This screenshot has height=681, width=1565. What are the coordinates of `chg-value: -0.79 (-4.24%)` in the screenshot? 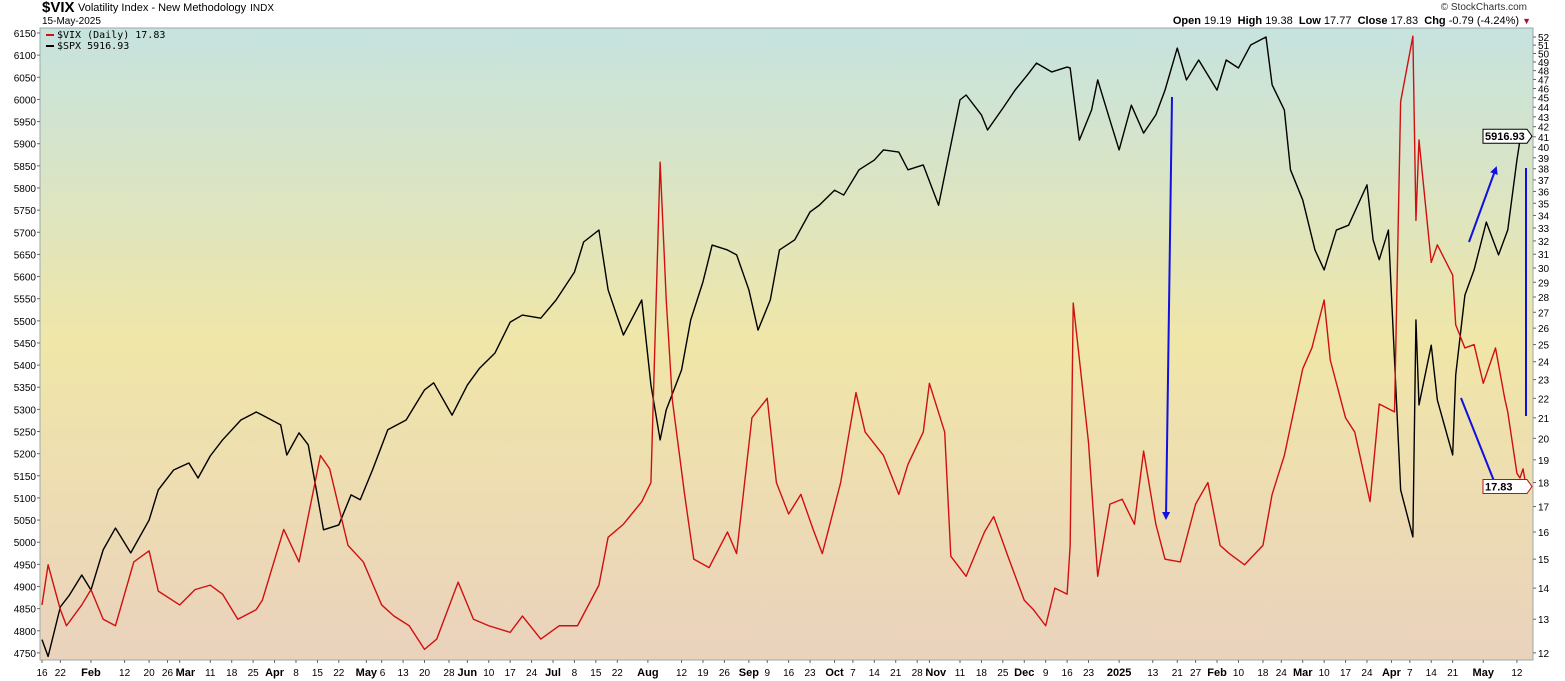 It's located at (1484, 21).